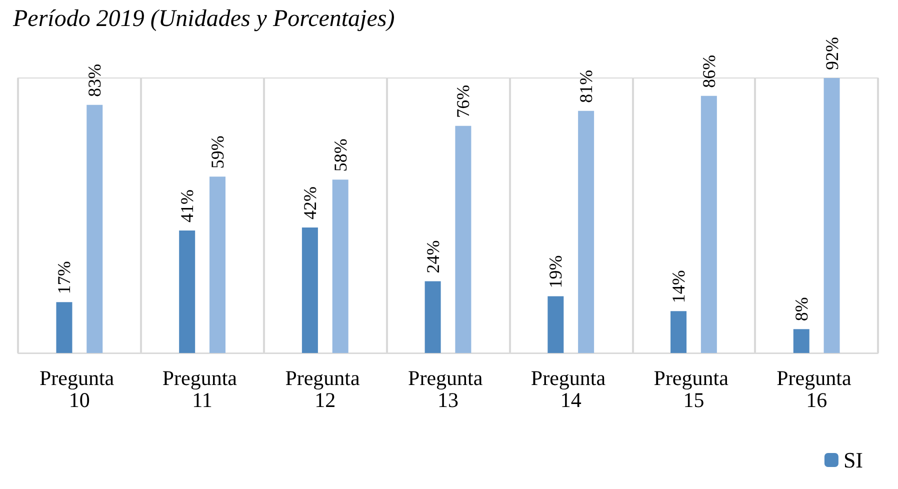 The image size is (898, 489). Describe the element at coordinates (832, 53) in the screenshot. I see `data-label: 92%` at that location.